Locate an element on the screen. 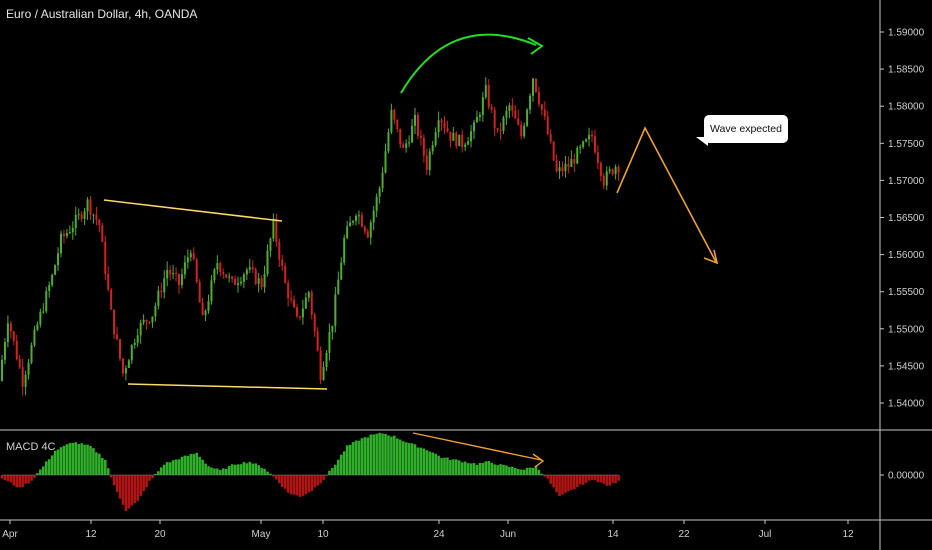 This screenshot has height=550, width=932. price-tick-label: 1.55500 is located at coordinates (906, 292).